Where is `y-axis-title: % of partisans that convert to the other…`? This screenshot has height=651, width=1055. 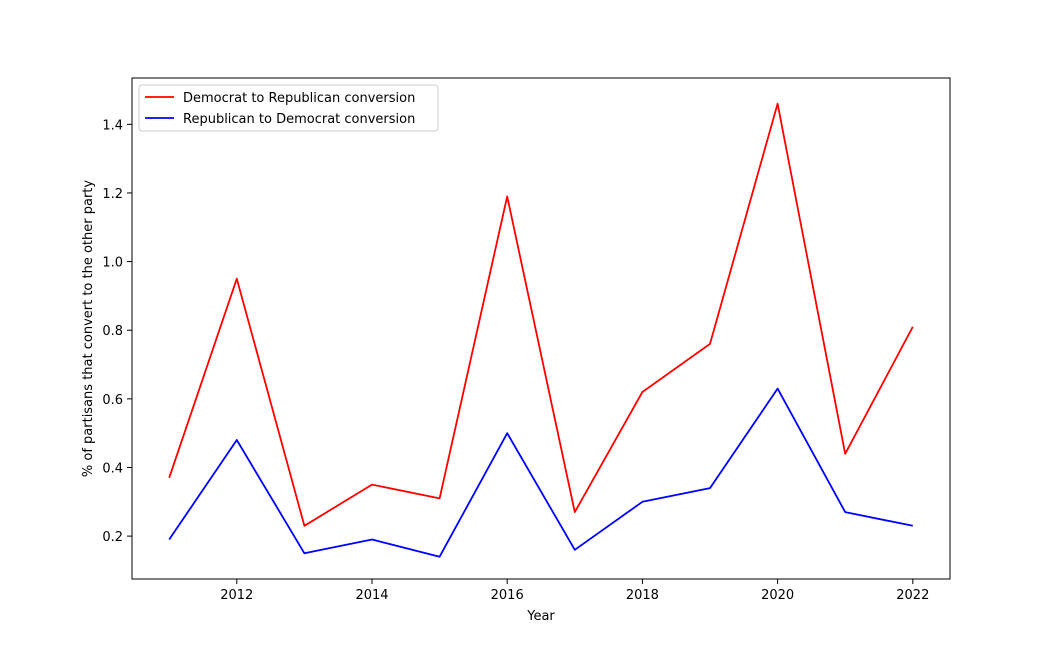 y-axis-title: % of partisans that convert to the other… is located at coordinates (88, 329).